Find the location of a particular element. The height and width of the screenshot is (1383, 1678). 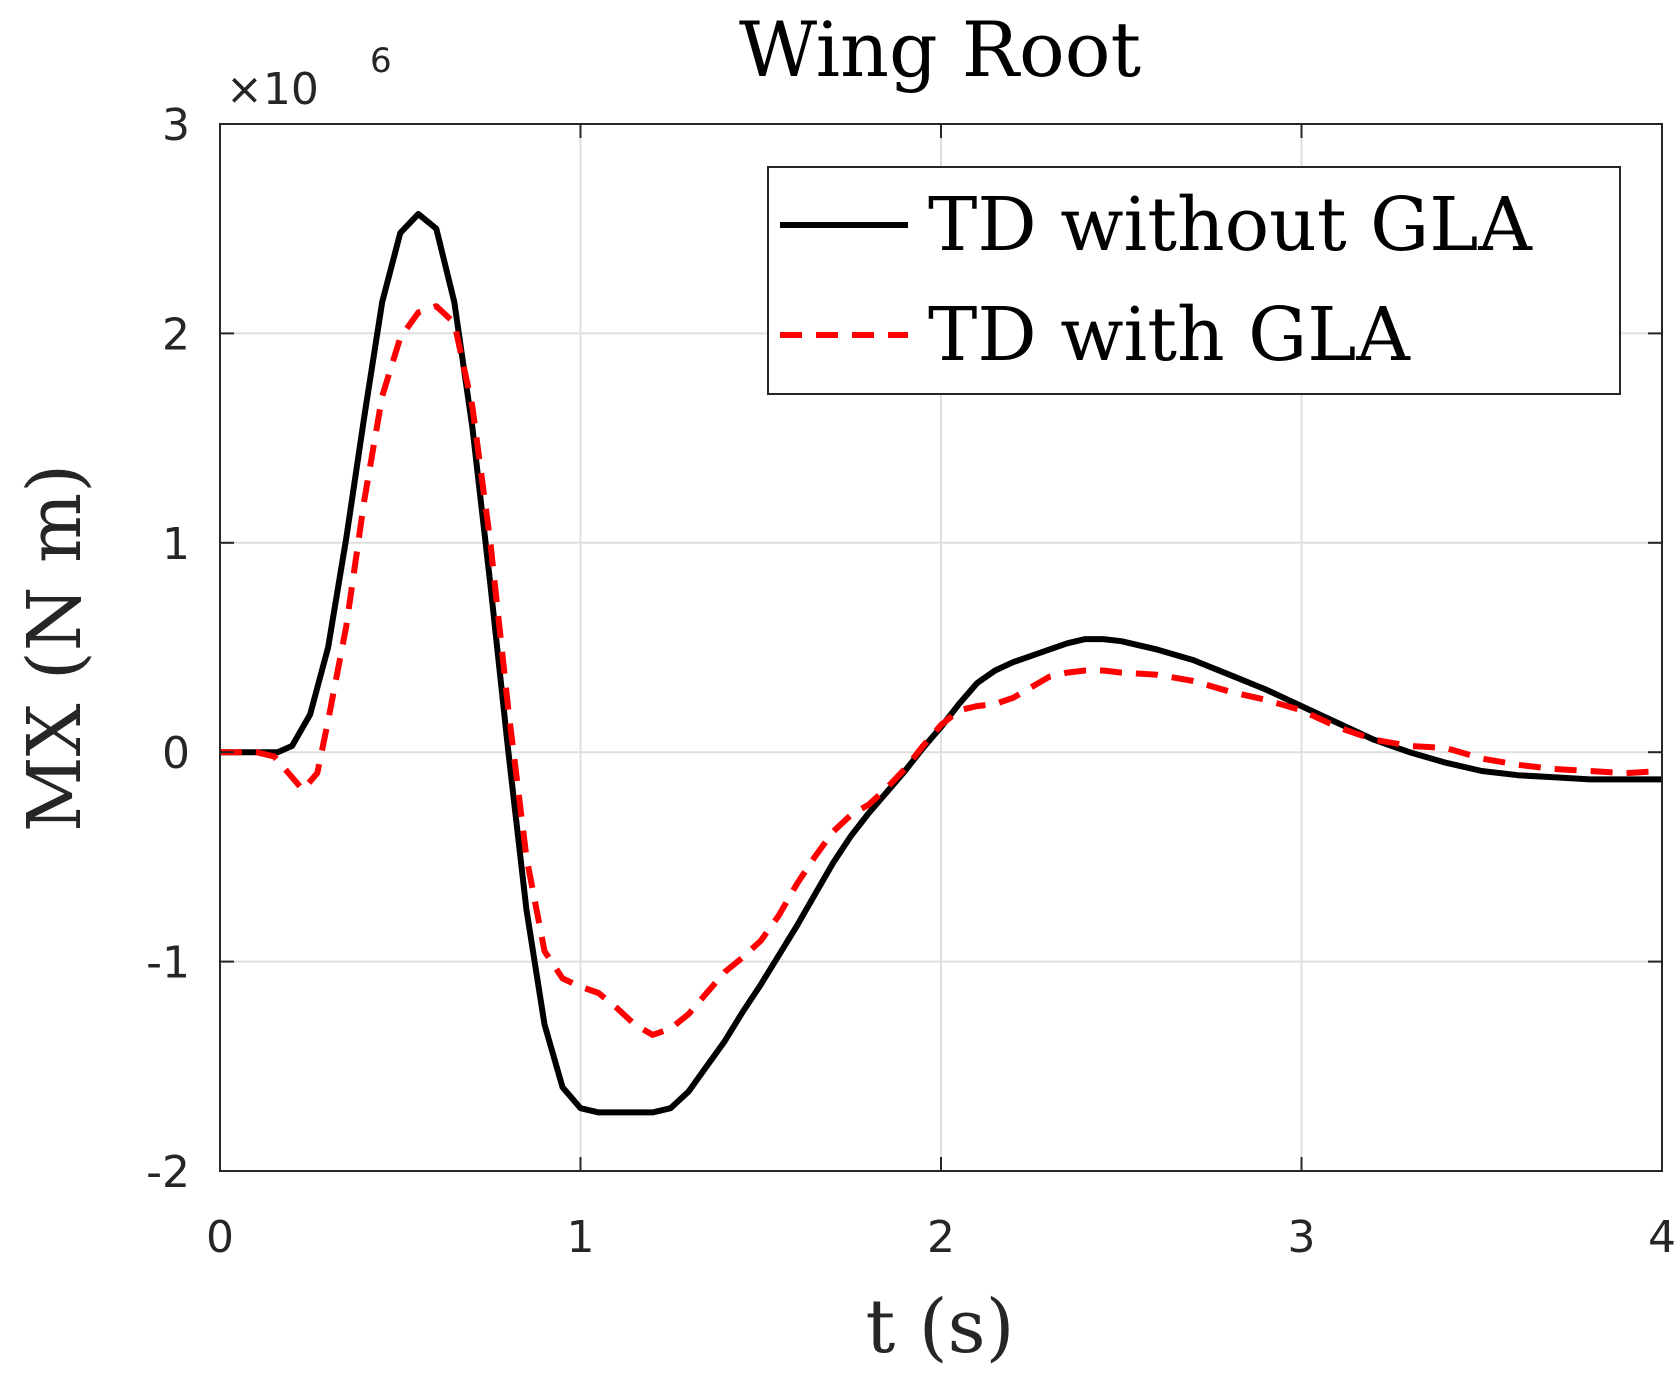

x-tick-label: 0 is located at coordinates (220, 1237).